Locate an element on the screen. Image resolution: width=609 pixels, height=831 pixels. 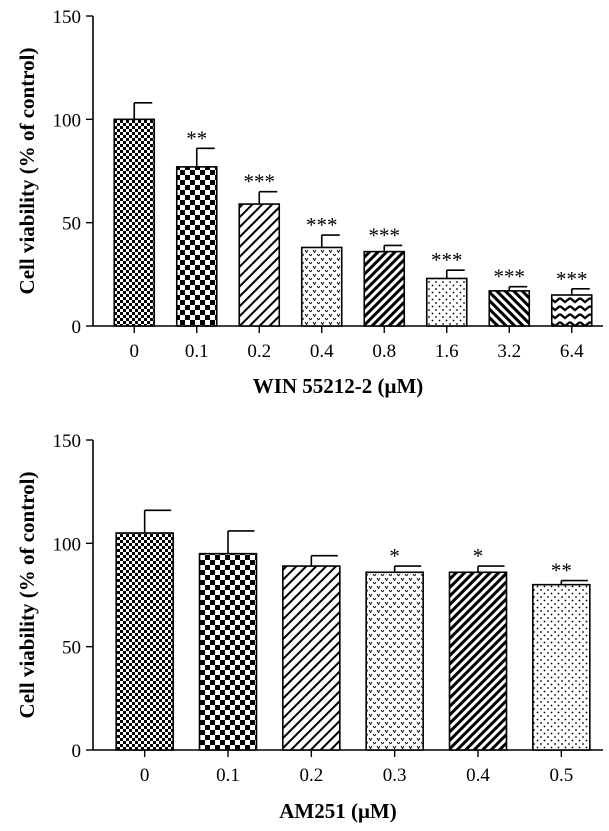
win-category-label-2: 0.2 is located at coordinates (259, 351).